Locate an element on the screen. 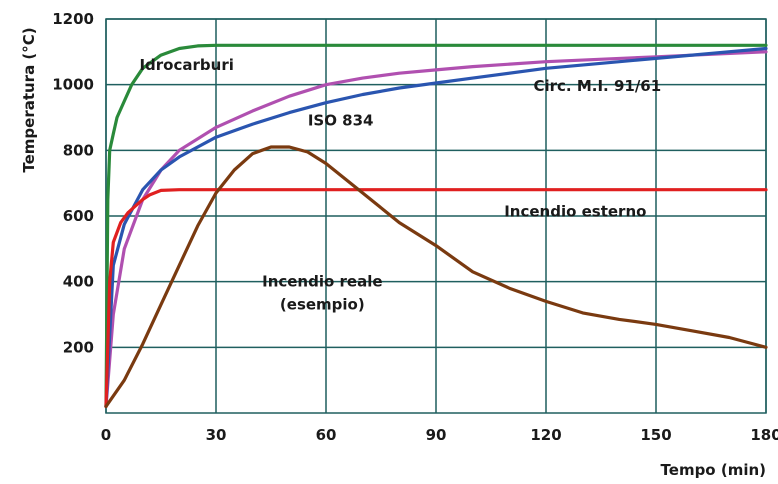 The image size is (778, 484). x-tick-label: 120 is located at coordinates (545, 435).